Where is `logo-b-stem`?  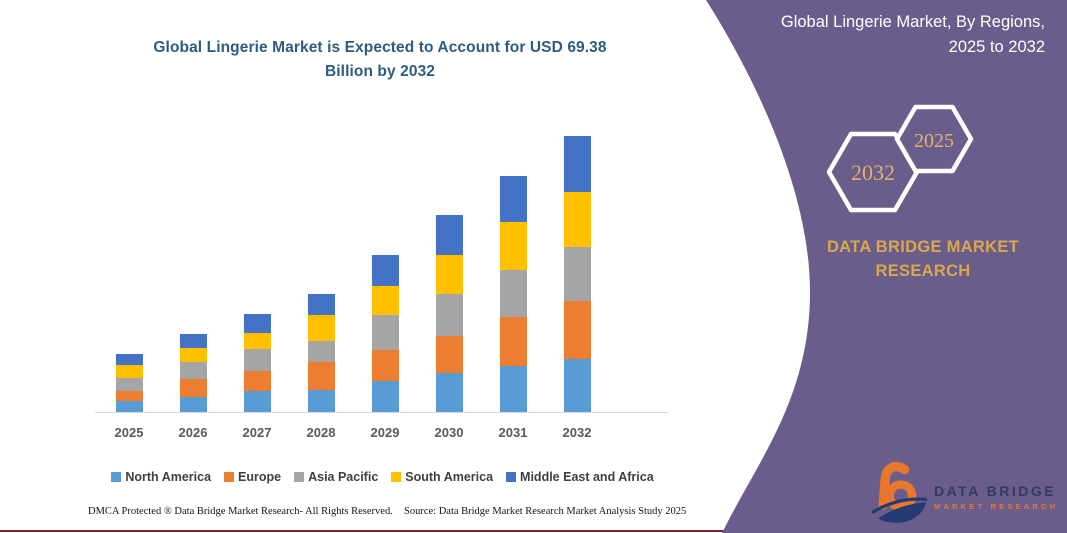 logo-b-stem is located at coordinates (894, 486).